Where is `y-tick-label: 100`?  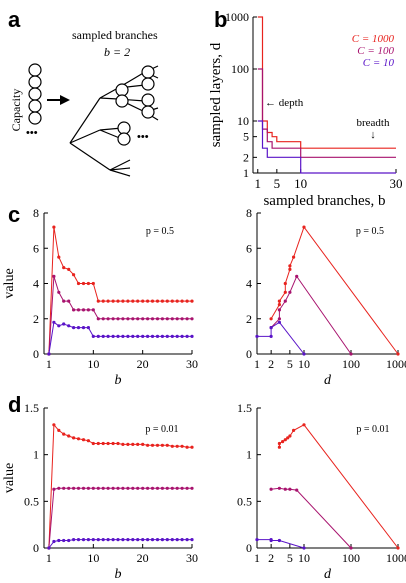 y-tick-label: 100 is located at coordinates (240, 69).